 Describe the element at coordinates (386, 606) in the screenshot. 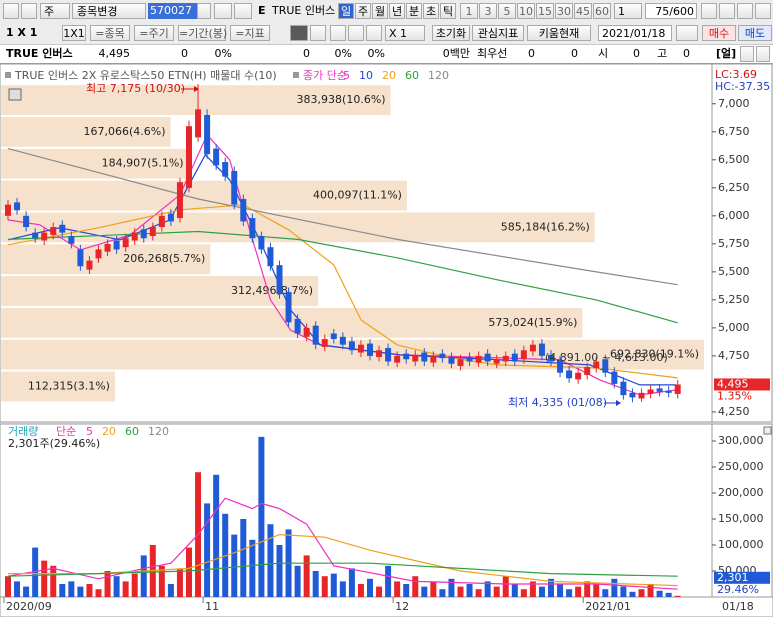

I see `x-axis` at that location.